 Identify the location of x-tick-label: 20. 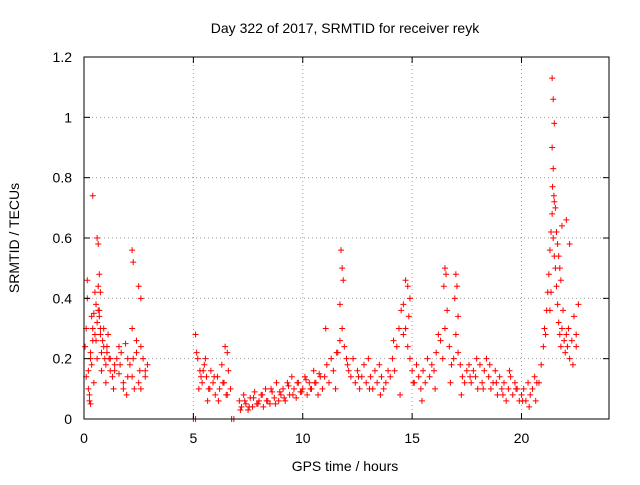
(522, 438).